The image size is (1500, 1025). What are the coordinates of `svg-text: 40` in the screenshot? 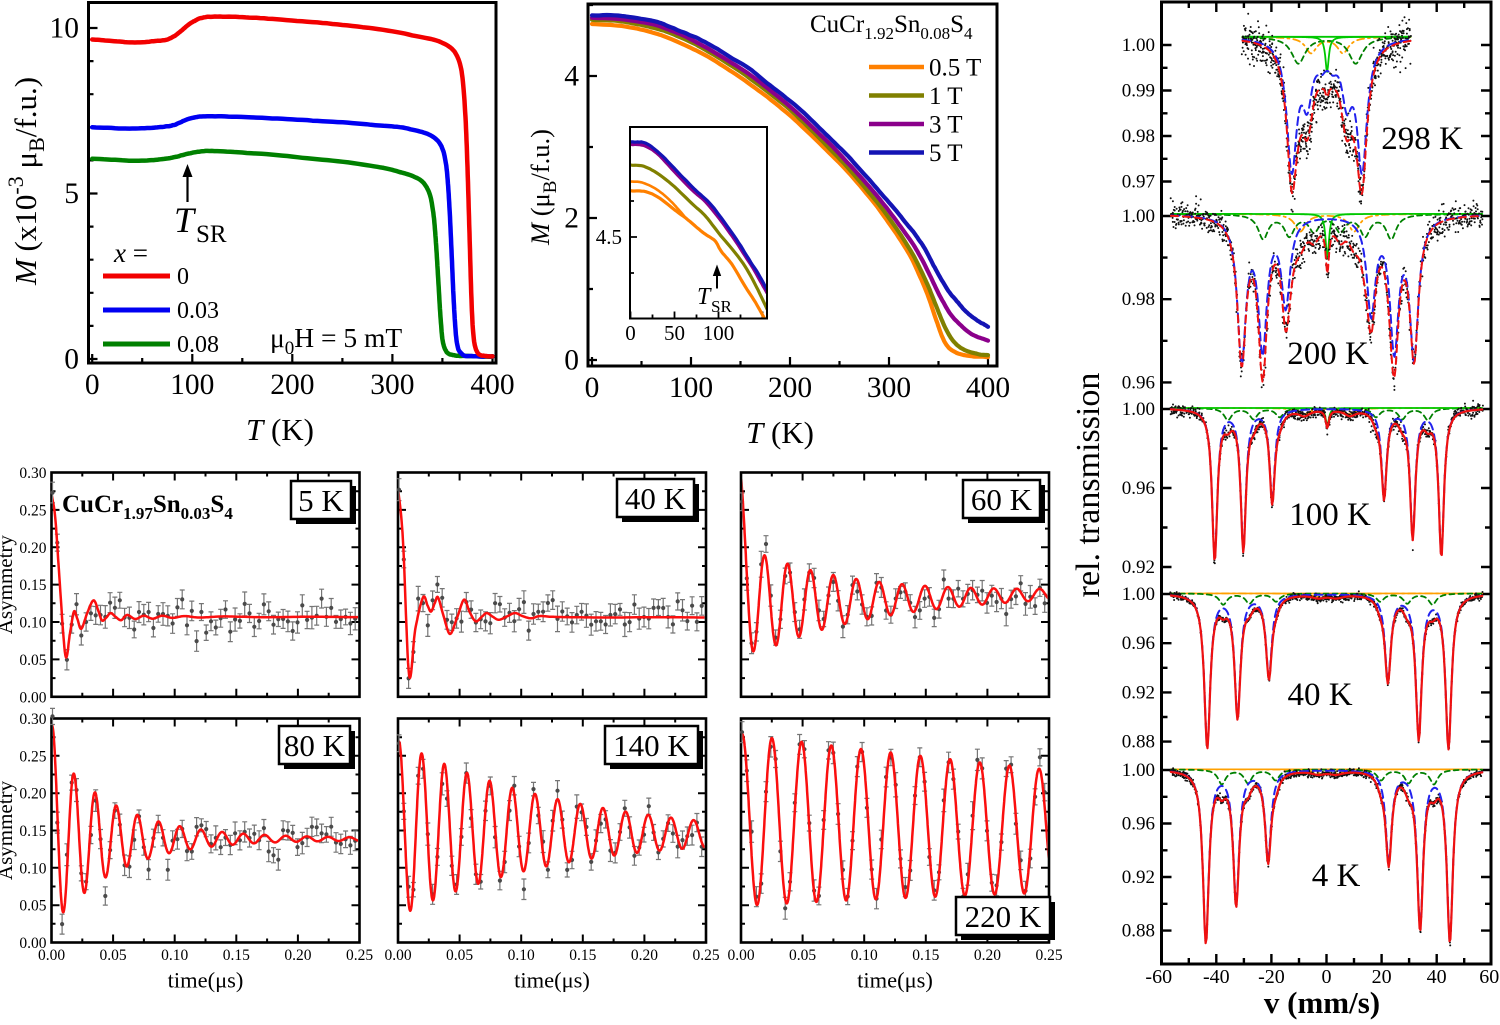 It's located at (1437, 977).